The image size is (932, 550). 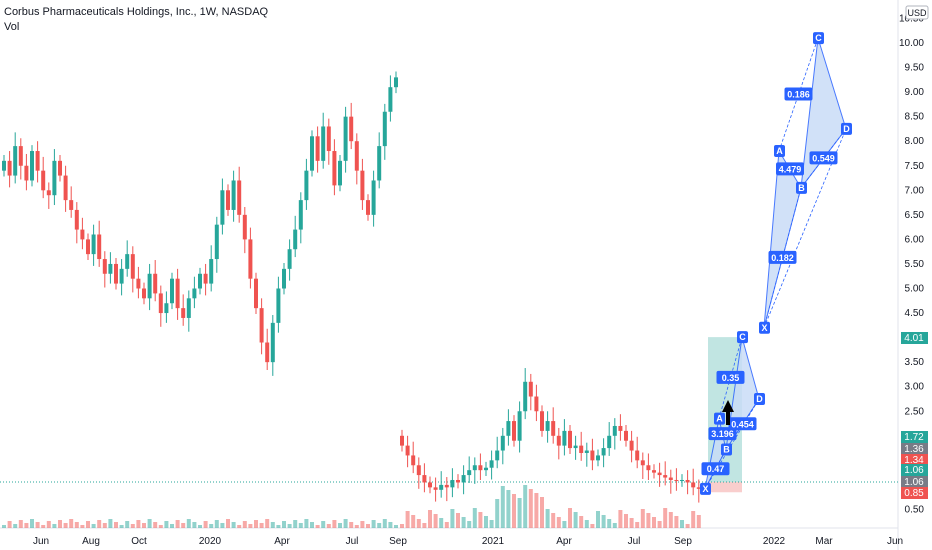 I want to click on big_pattern-bcd, so click(x=823, y=113).